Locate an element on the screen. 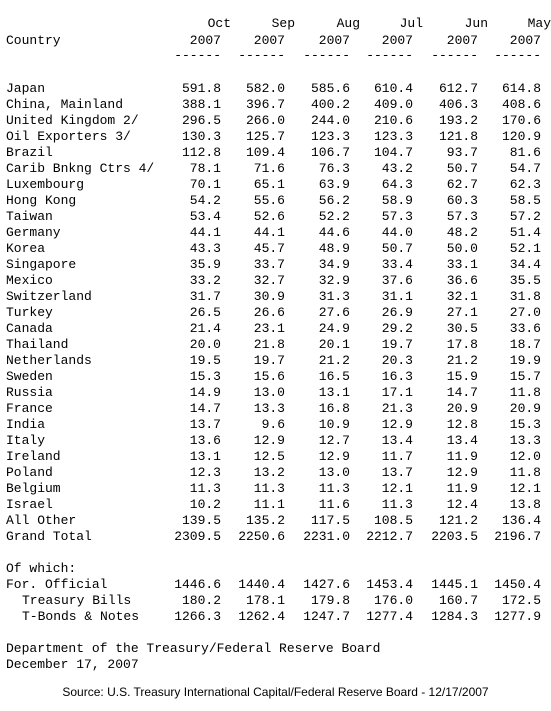 The image size is (551, 711). cell: 13.8 is located at coordinates (525, 504).